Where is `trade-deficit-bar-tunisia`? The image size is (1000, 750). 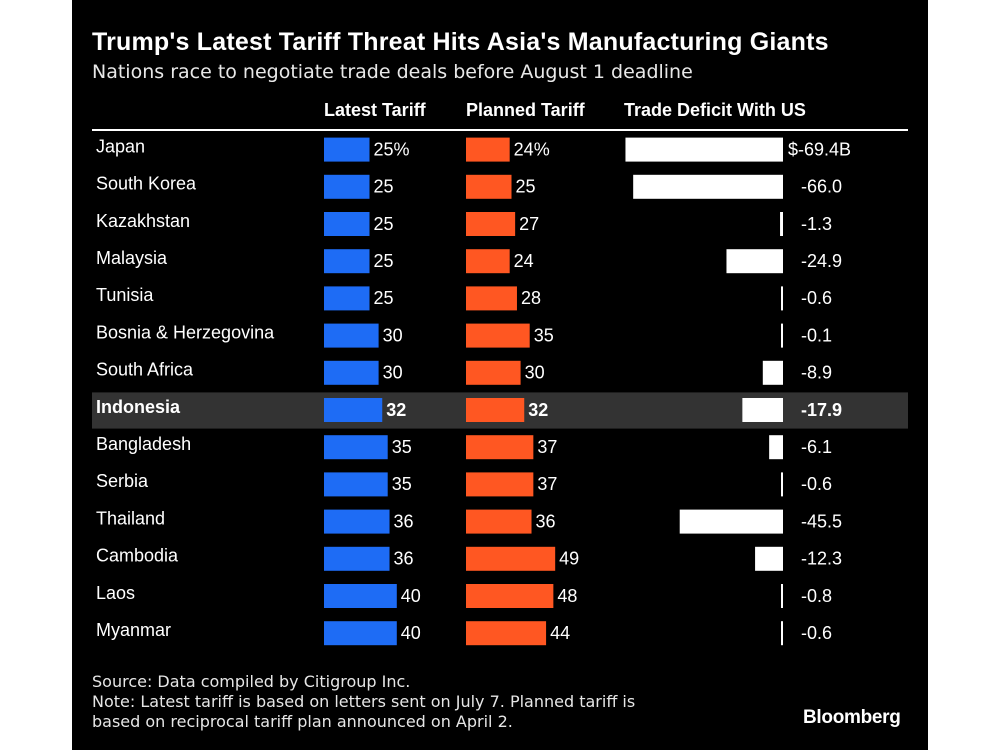
trade-deficit-bar-tunisia is located at coordinates (782, 298).